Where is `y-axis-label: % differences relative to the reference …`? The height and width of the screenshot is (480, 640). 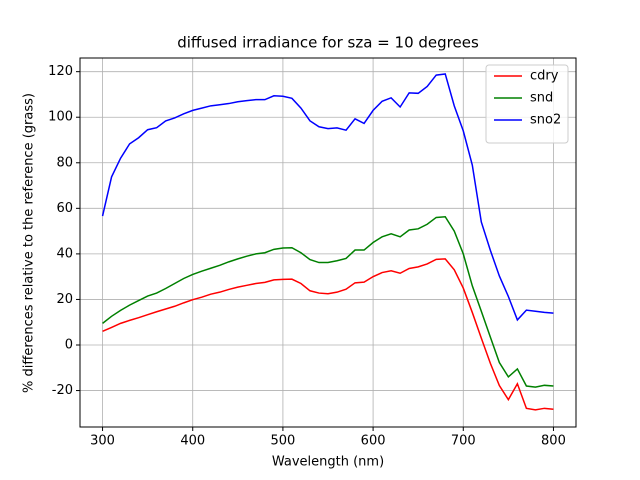
y-axis-label: % differences relative to the reference … is located at coordinates (29, 243).